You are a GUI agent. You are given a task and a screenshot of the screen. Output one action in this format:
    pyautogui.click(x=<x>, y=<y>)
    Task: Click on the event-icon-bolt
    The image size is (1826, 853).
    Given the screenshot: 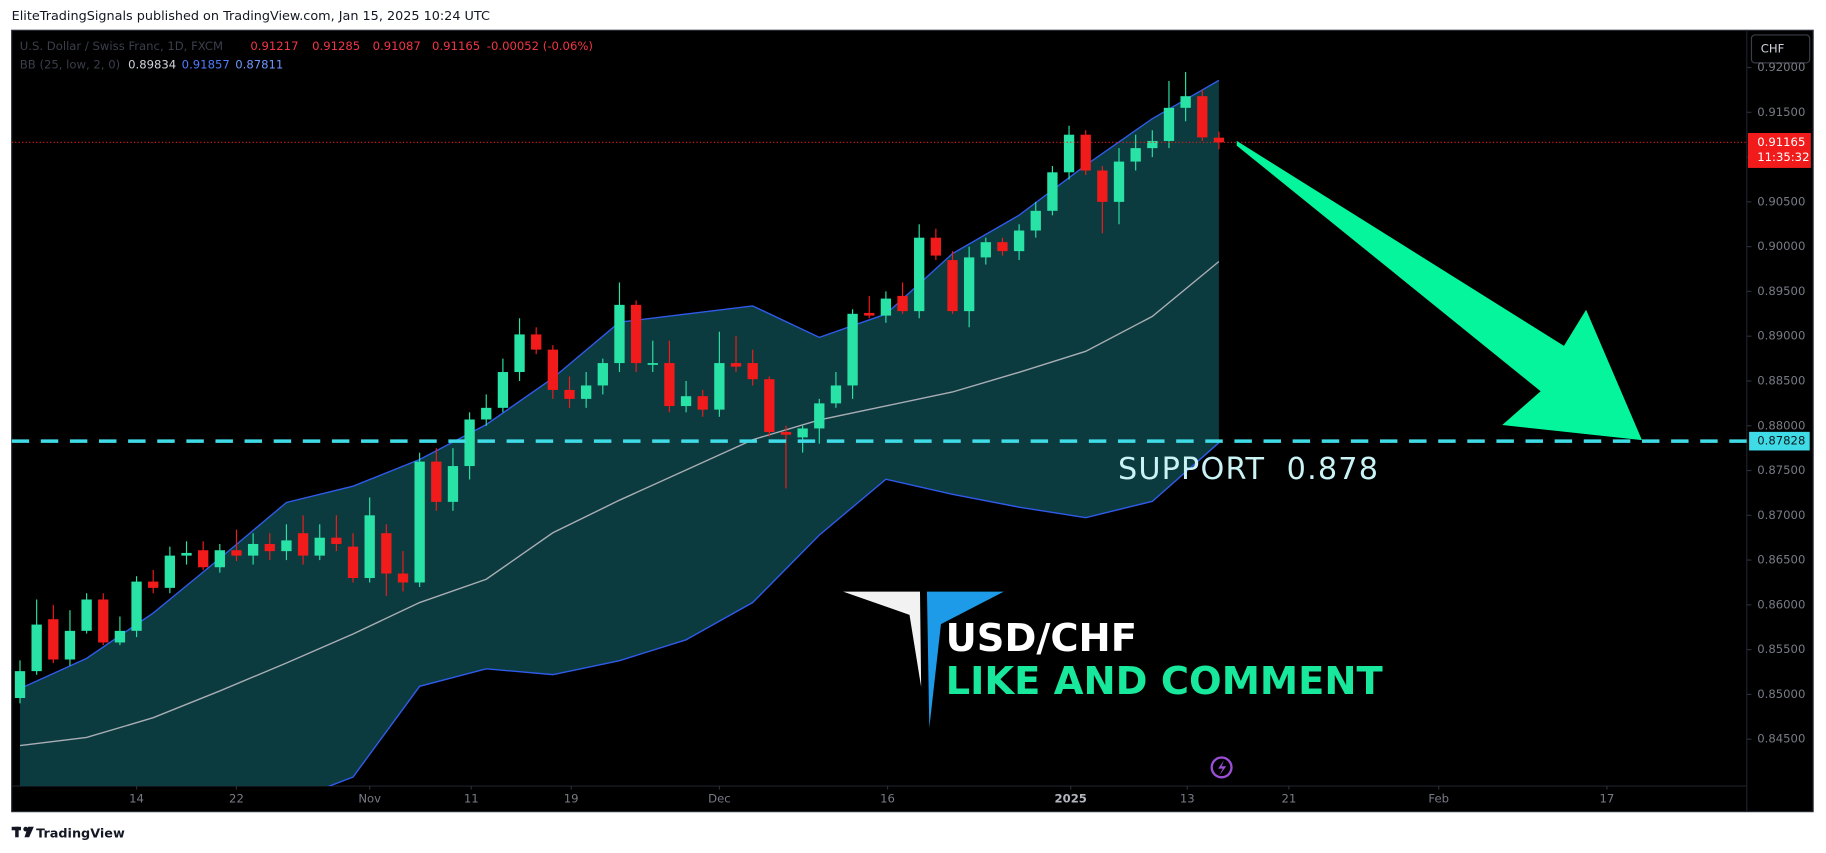 What is the action you would take?
    pyautogui.click(x=1222, y=768)
    